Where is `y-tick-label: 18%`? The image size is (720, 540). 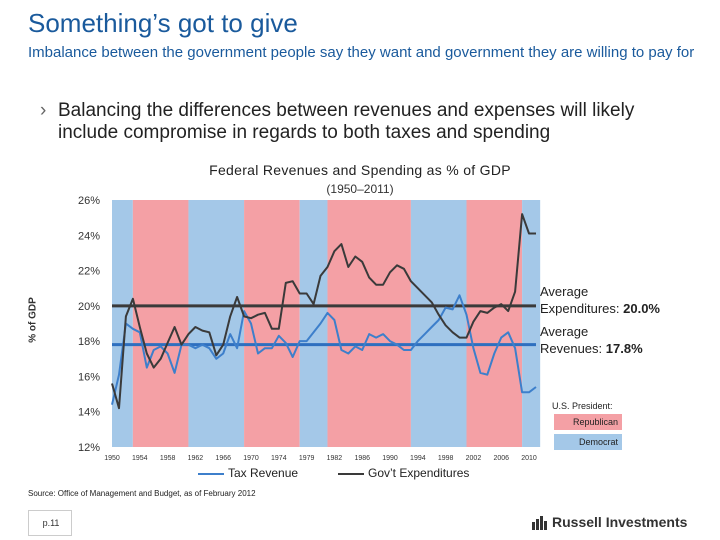
y-tick-label: 18% is located at coordinates (89, 342).